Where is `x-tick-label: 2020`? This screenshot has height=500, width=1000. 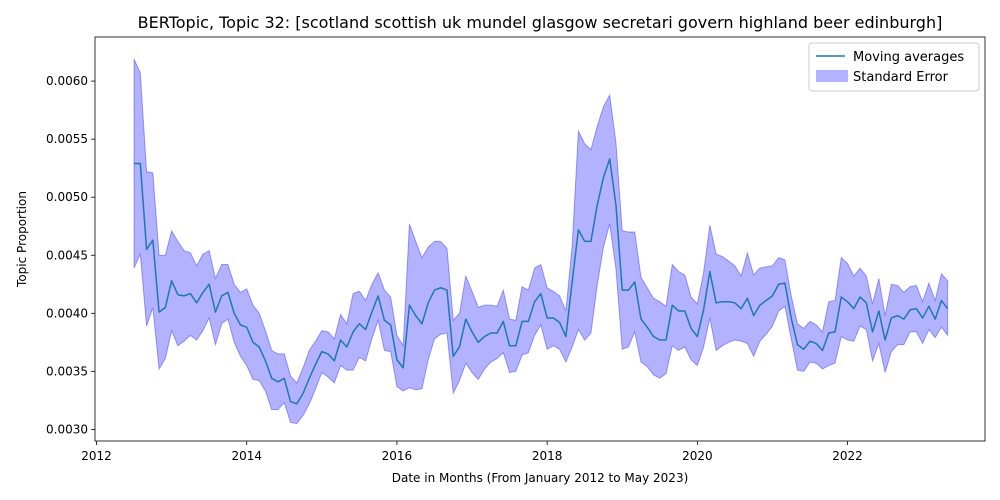
x-tick-label: 2020 is located at coordinates (697, 456).